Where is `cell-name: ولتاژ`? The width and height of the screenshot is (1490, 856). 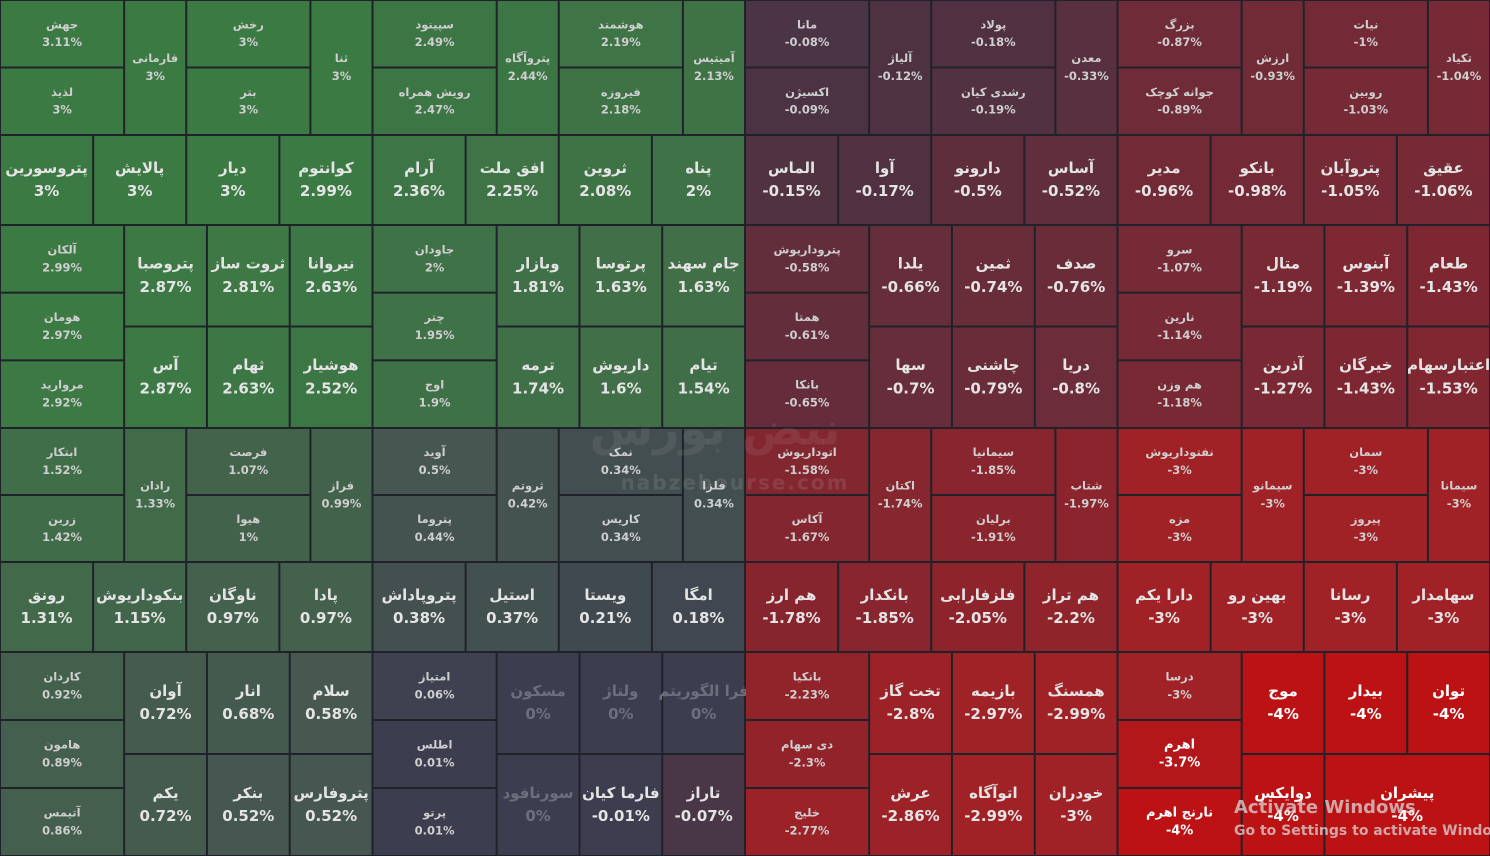
cell-name: ولتاژ is located at coordinates (620, 691).